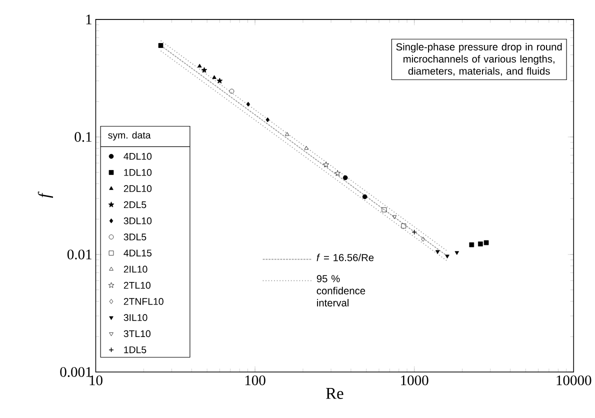 The image size is (595, 418). What do you see at coordinates (345, 258) in the screenshot?
I see `legend-label: f = 16.56/Re` at bounding box center [345, 258].